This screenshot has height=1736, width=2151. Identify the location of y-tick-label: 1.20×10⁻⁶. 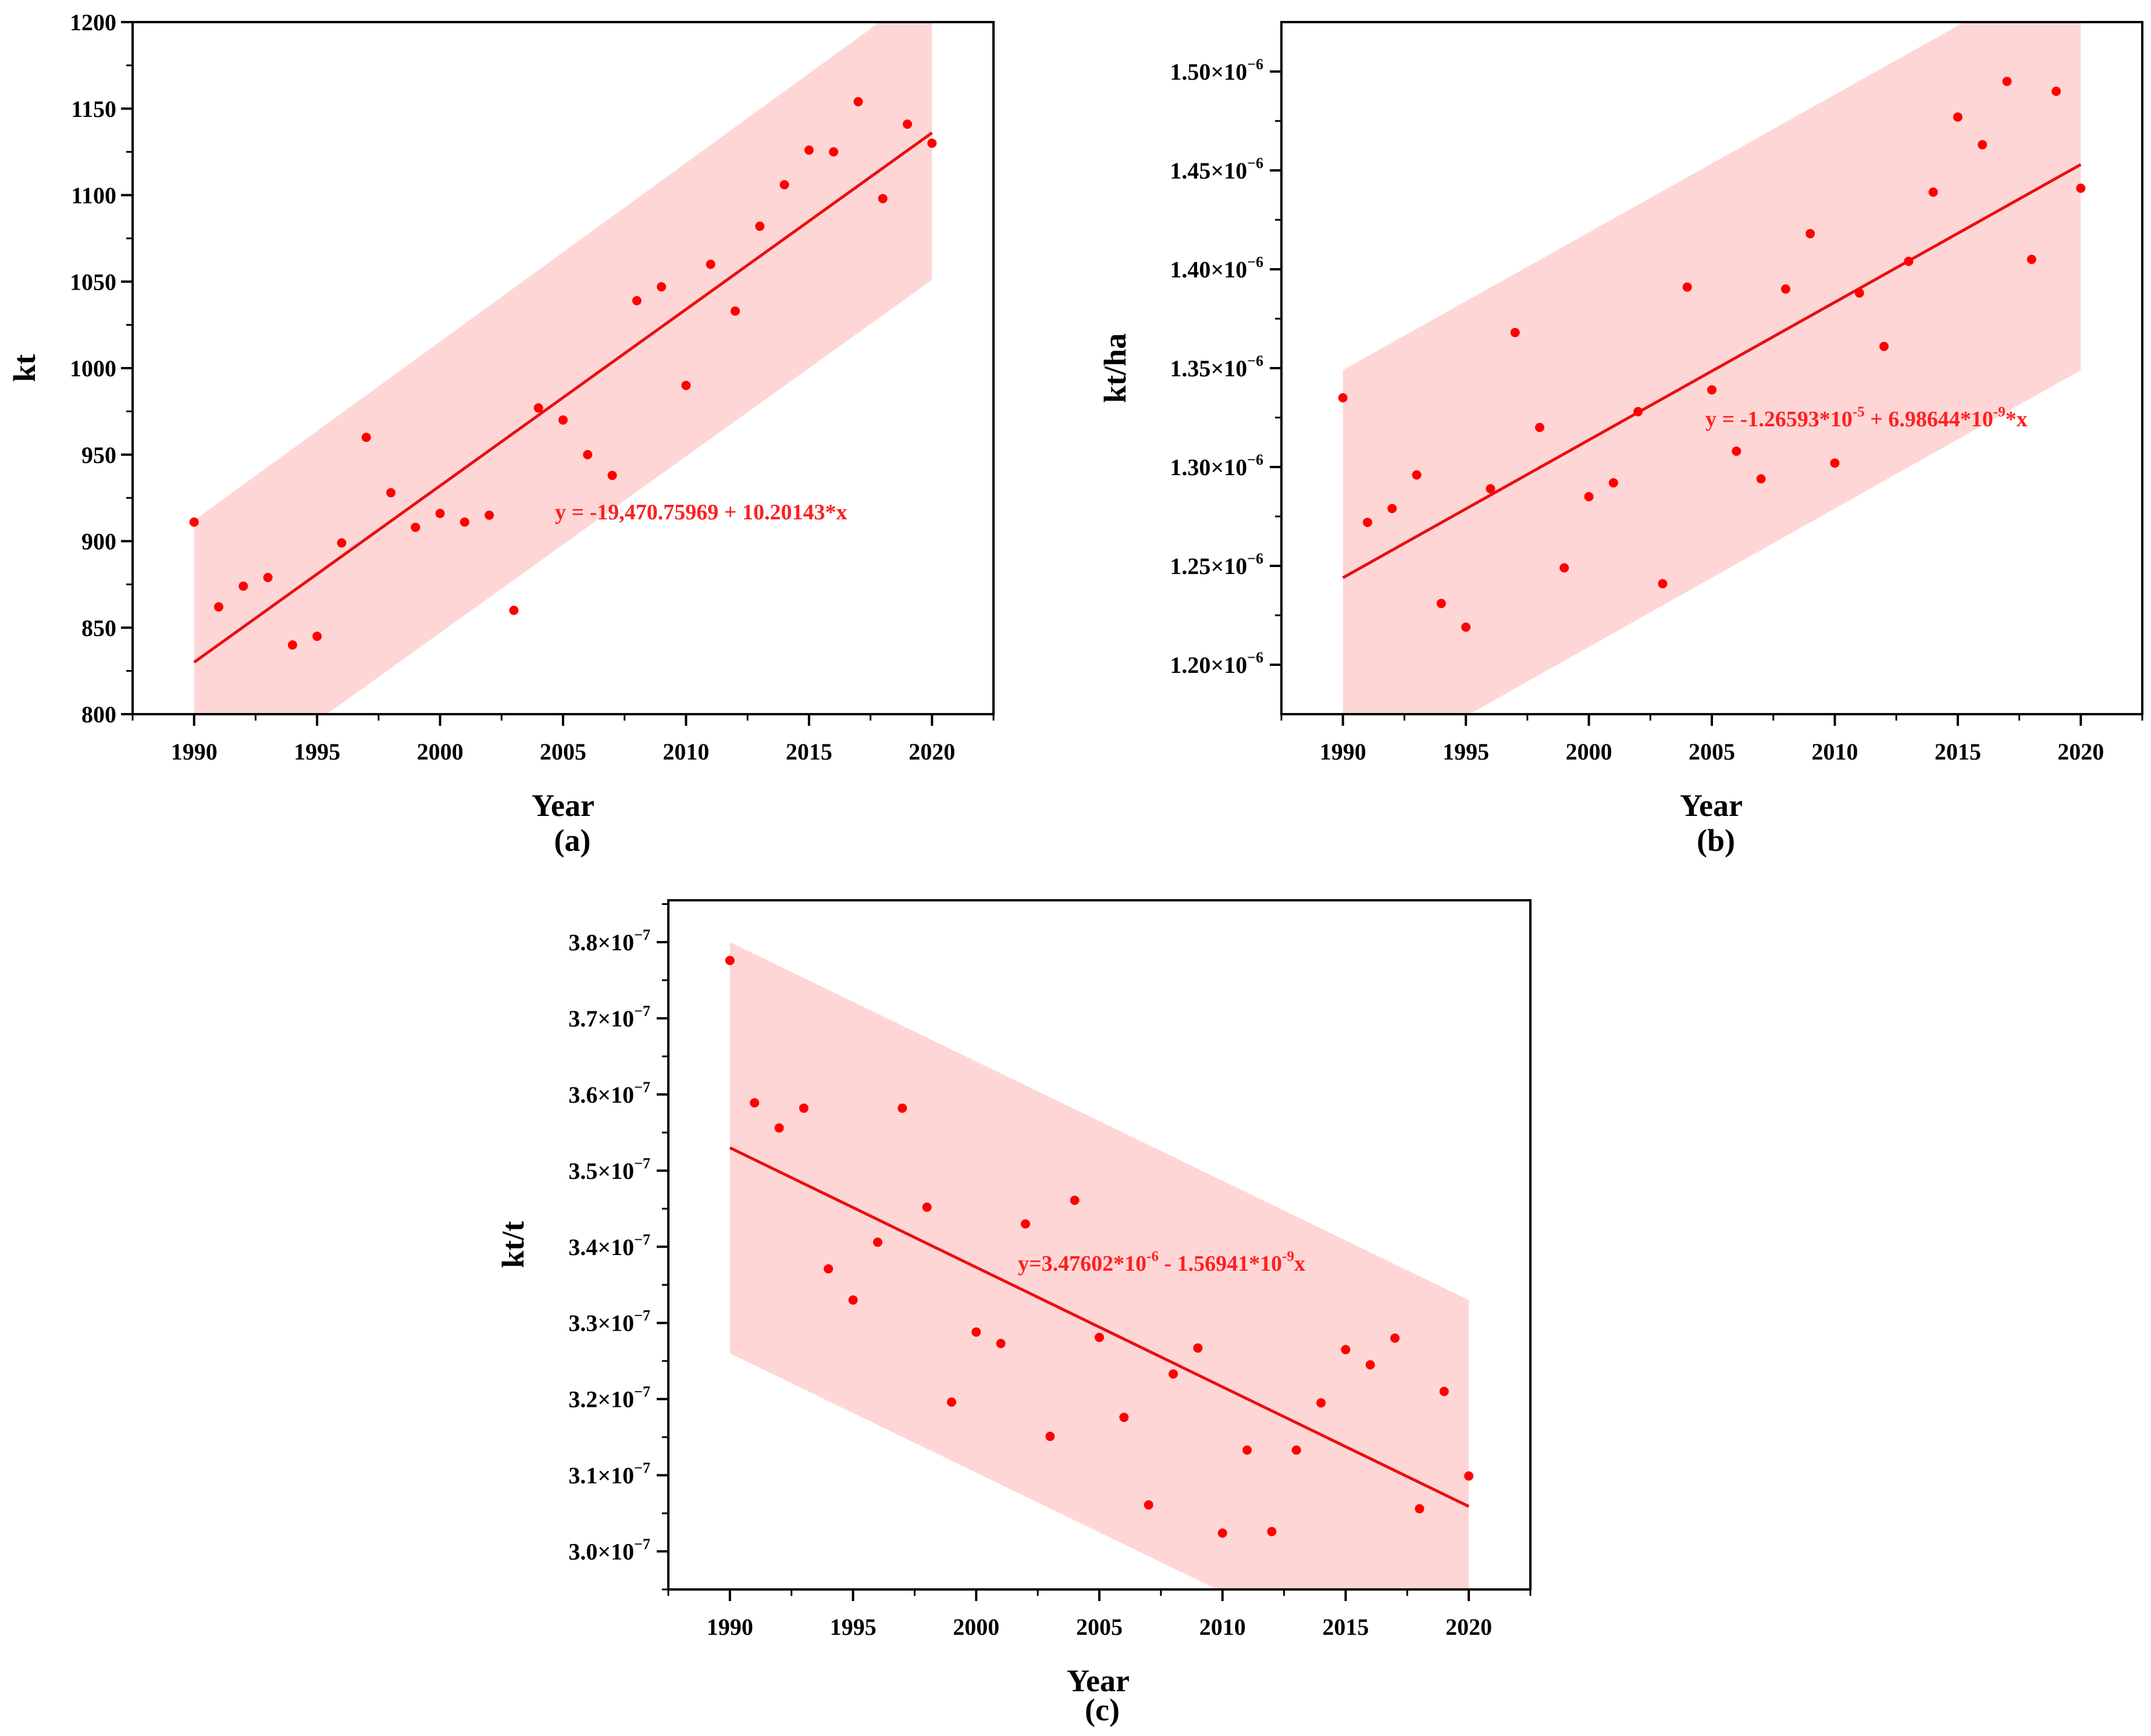
(1216, 664).